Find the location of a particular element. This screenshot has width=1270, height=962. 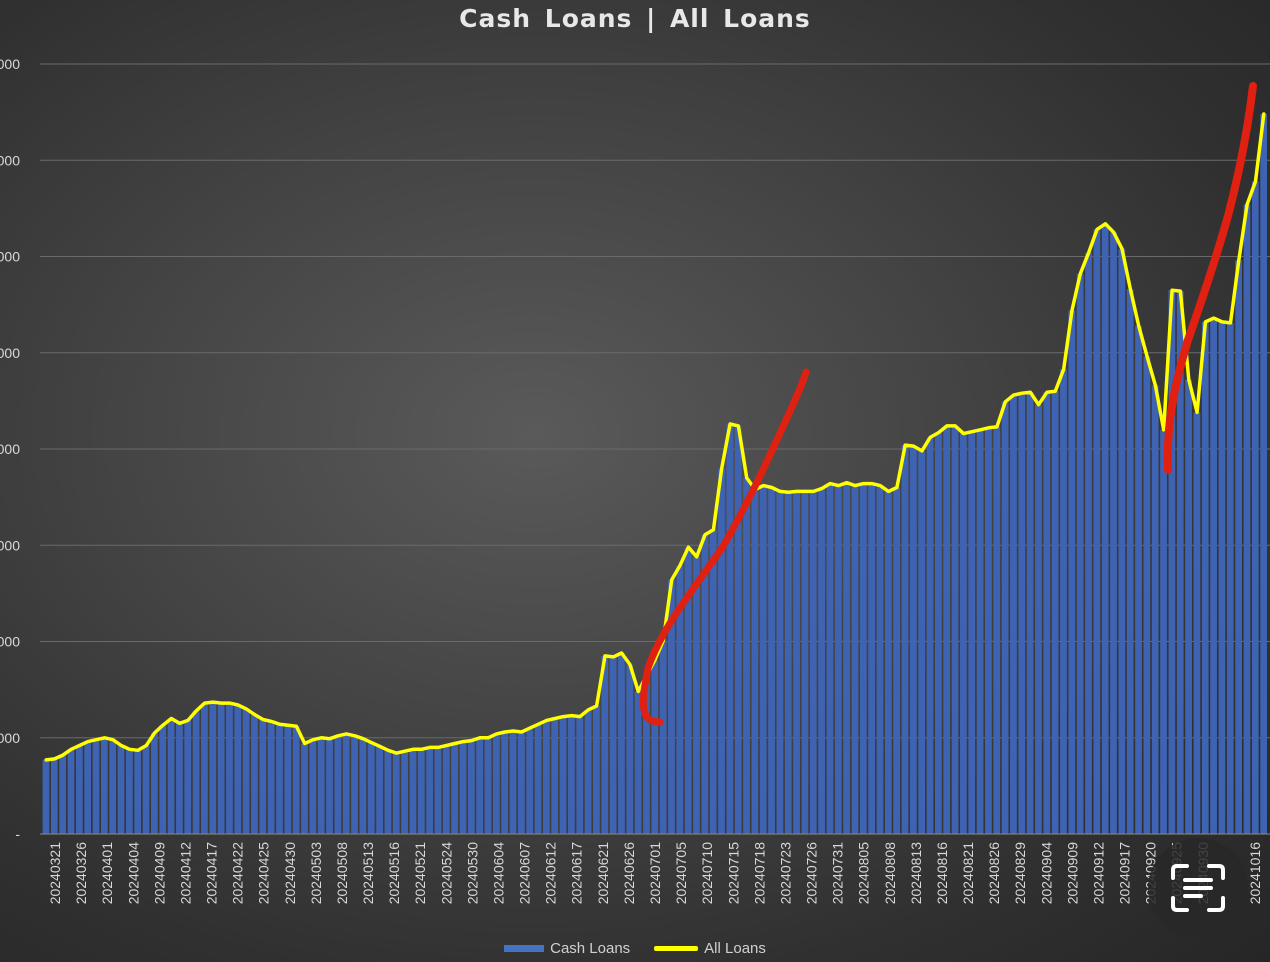

x-tick-label: 20240626 is located at coordinates (629, 873).